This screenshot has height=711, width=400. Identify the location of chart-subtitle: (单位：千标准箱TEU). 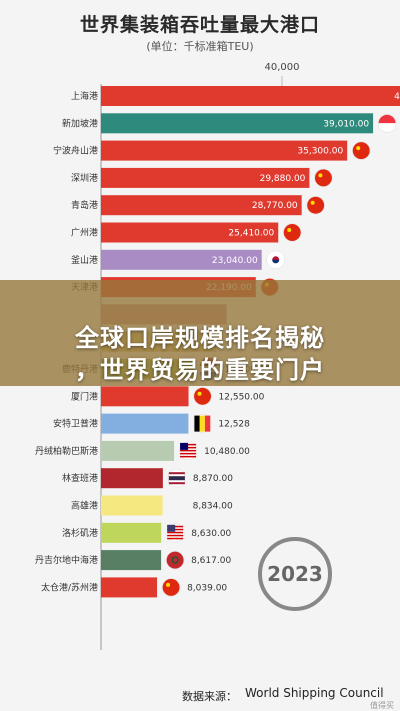
(200, 46).